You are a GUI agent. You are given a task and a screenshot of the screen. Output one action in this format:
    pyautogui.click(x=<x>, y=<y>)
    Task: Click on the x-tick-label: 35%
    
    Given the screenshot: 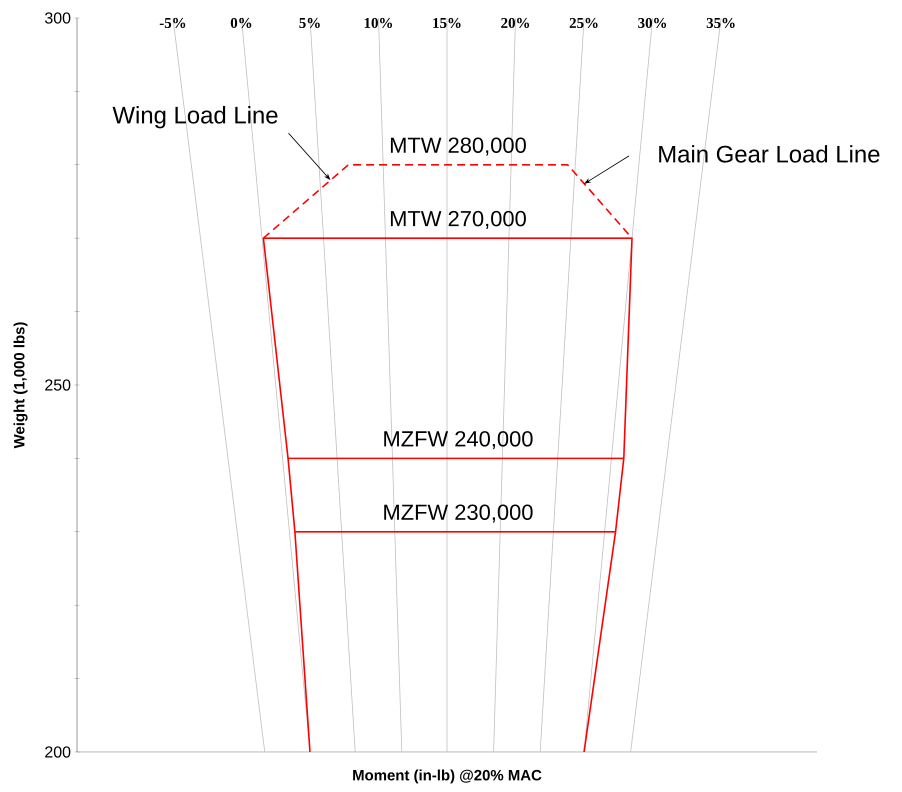 What is the action you would take?
    pyautogui.click(x=720, y=23)
    